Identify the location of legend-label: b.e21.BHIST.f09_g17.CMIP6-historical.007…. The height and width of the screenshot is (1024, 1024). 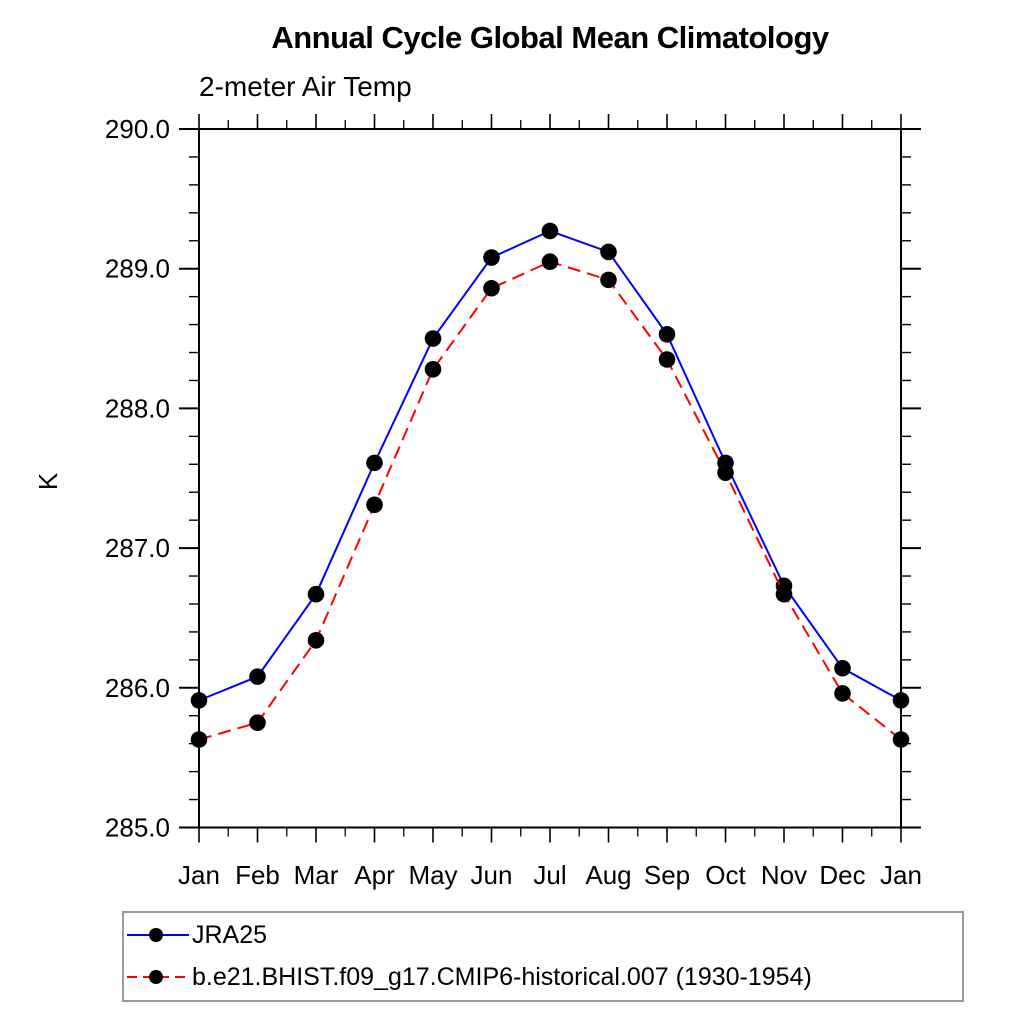
(502, 976).